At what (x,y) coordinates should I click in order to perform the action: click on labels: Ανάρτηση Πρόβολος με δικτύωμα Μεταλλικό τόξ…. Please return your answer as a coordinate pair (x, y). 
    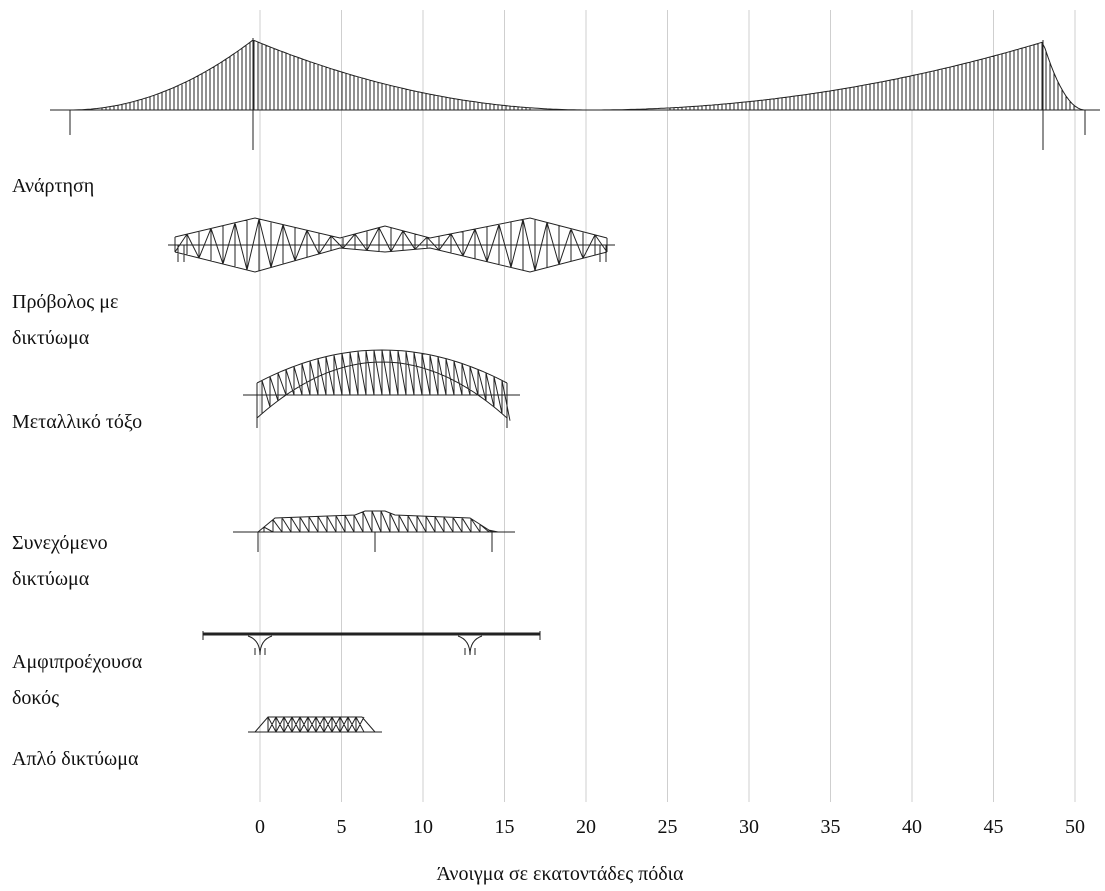
    Looking at the image, I should click on (77, 472).